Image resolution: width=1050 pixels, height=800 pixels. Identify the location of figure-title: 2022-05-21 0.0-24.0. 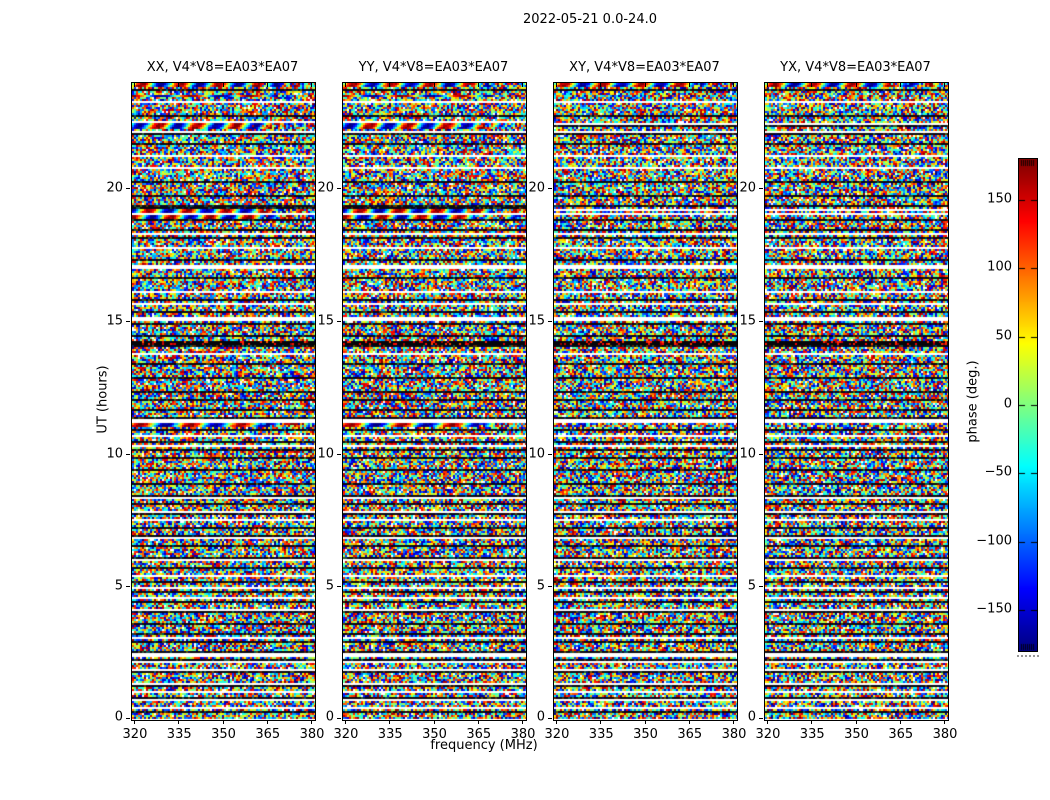
(590, 19).